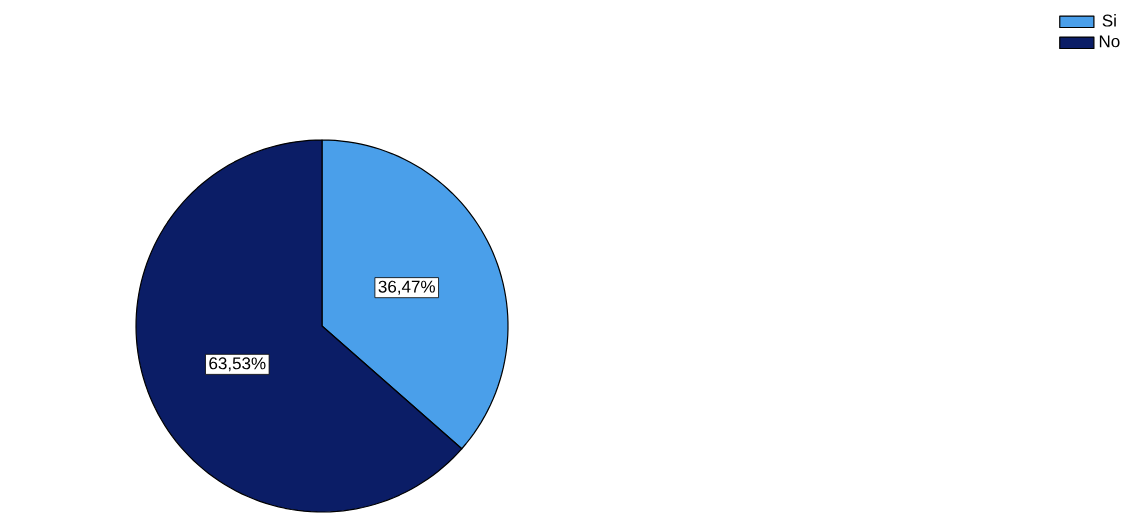  Describe the element at coordinates (237, 364) in the screenshot. I see `data-label: 63,53%` at that location.